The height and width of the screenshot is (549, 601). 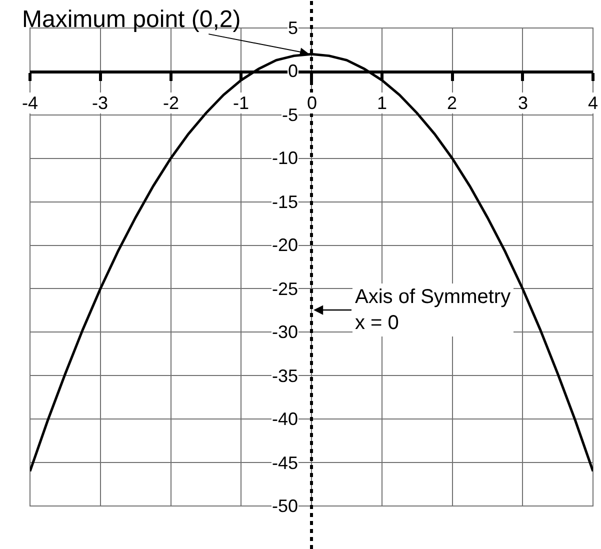 What do you see at coordinates (312, 103) in the screenshot?
I see `x-tick-label: 0` at bounding box center [312, 103].